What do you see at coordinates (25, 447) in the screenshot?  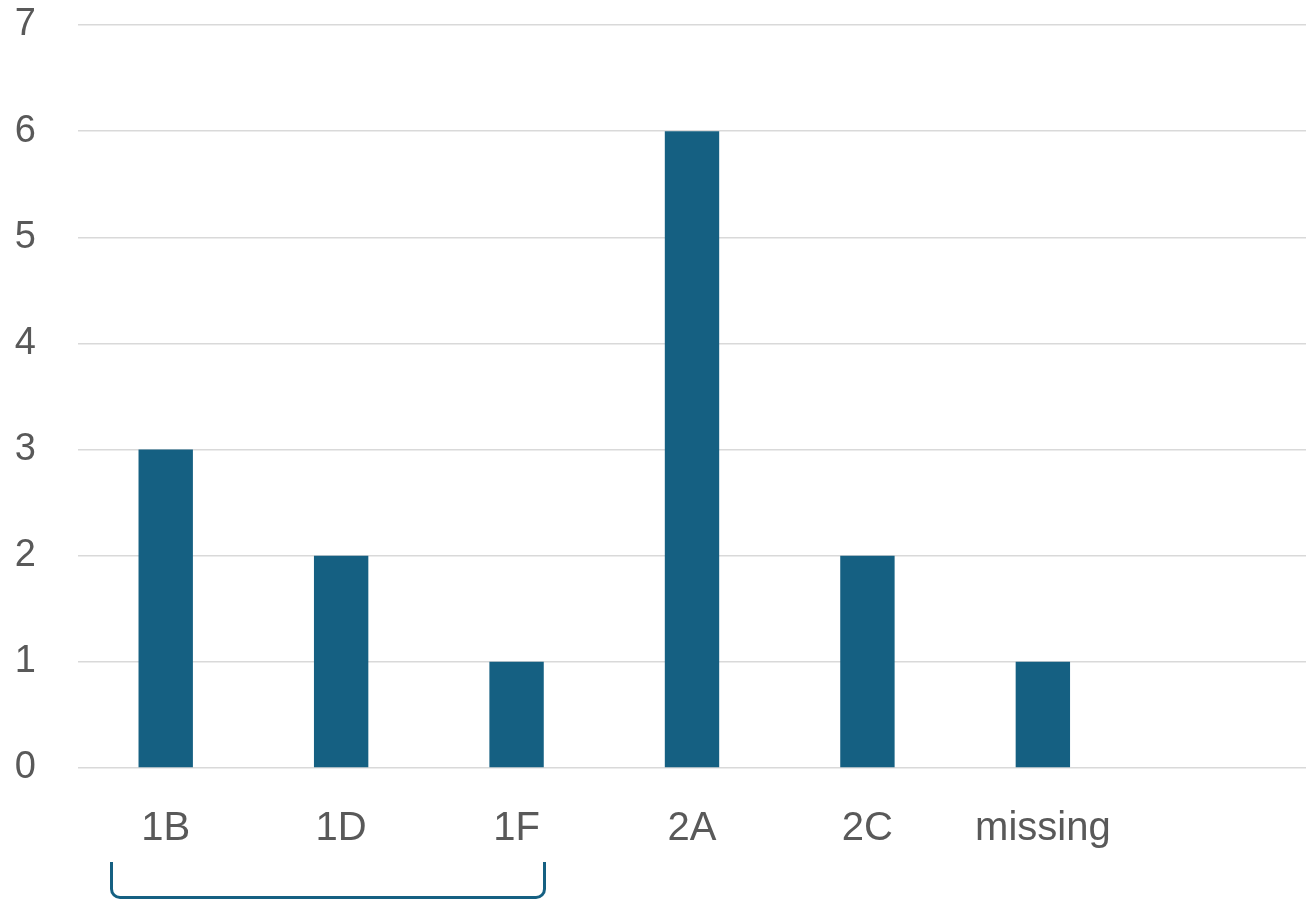 I see `y-tick-label: 3` at bounding box center [25, 447].